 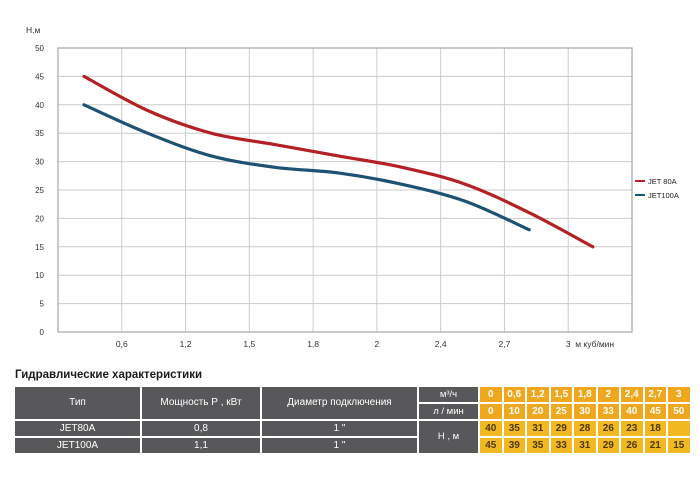 I want to click on y-tick-label: 30, so click(x=39, y=162).